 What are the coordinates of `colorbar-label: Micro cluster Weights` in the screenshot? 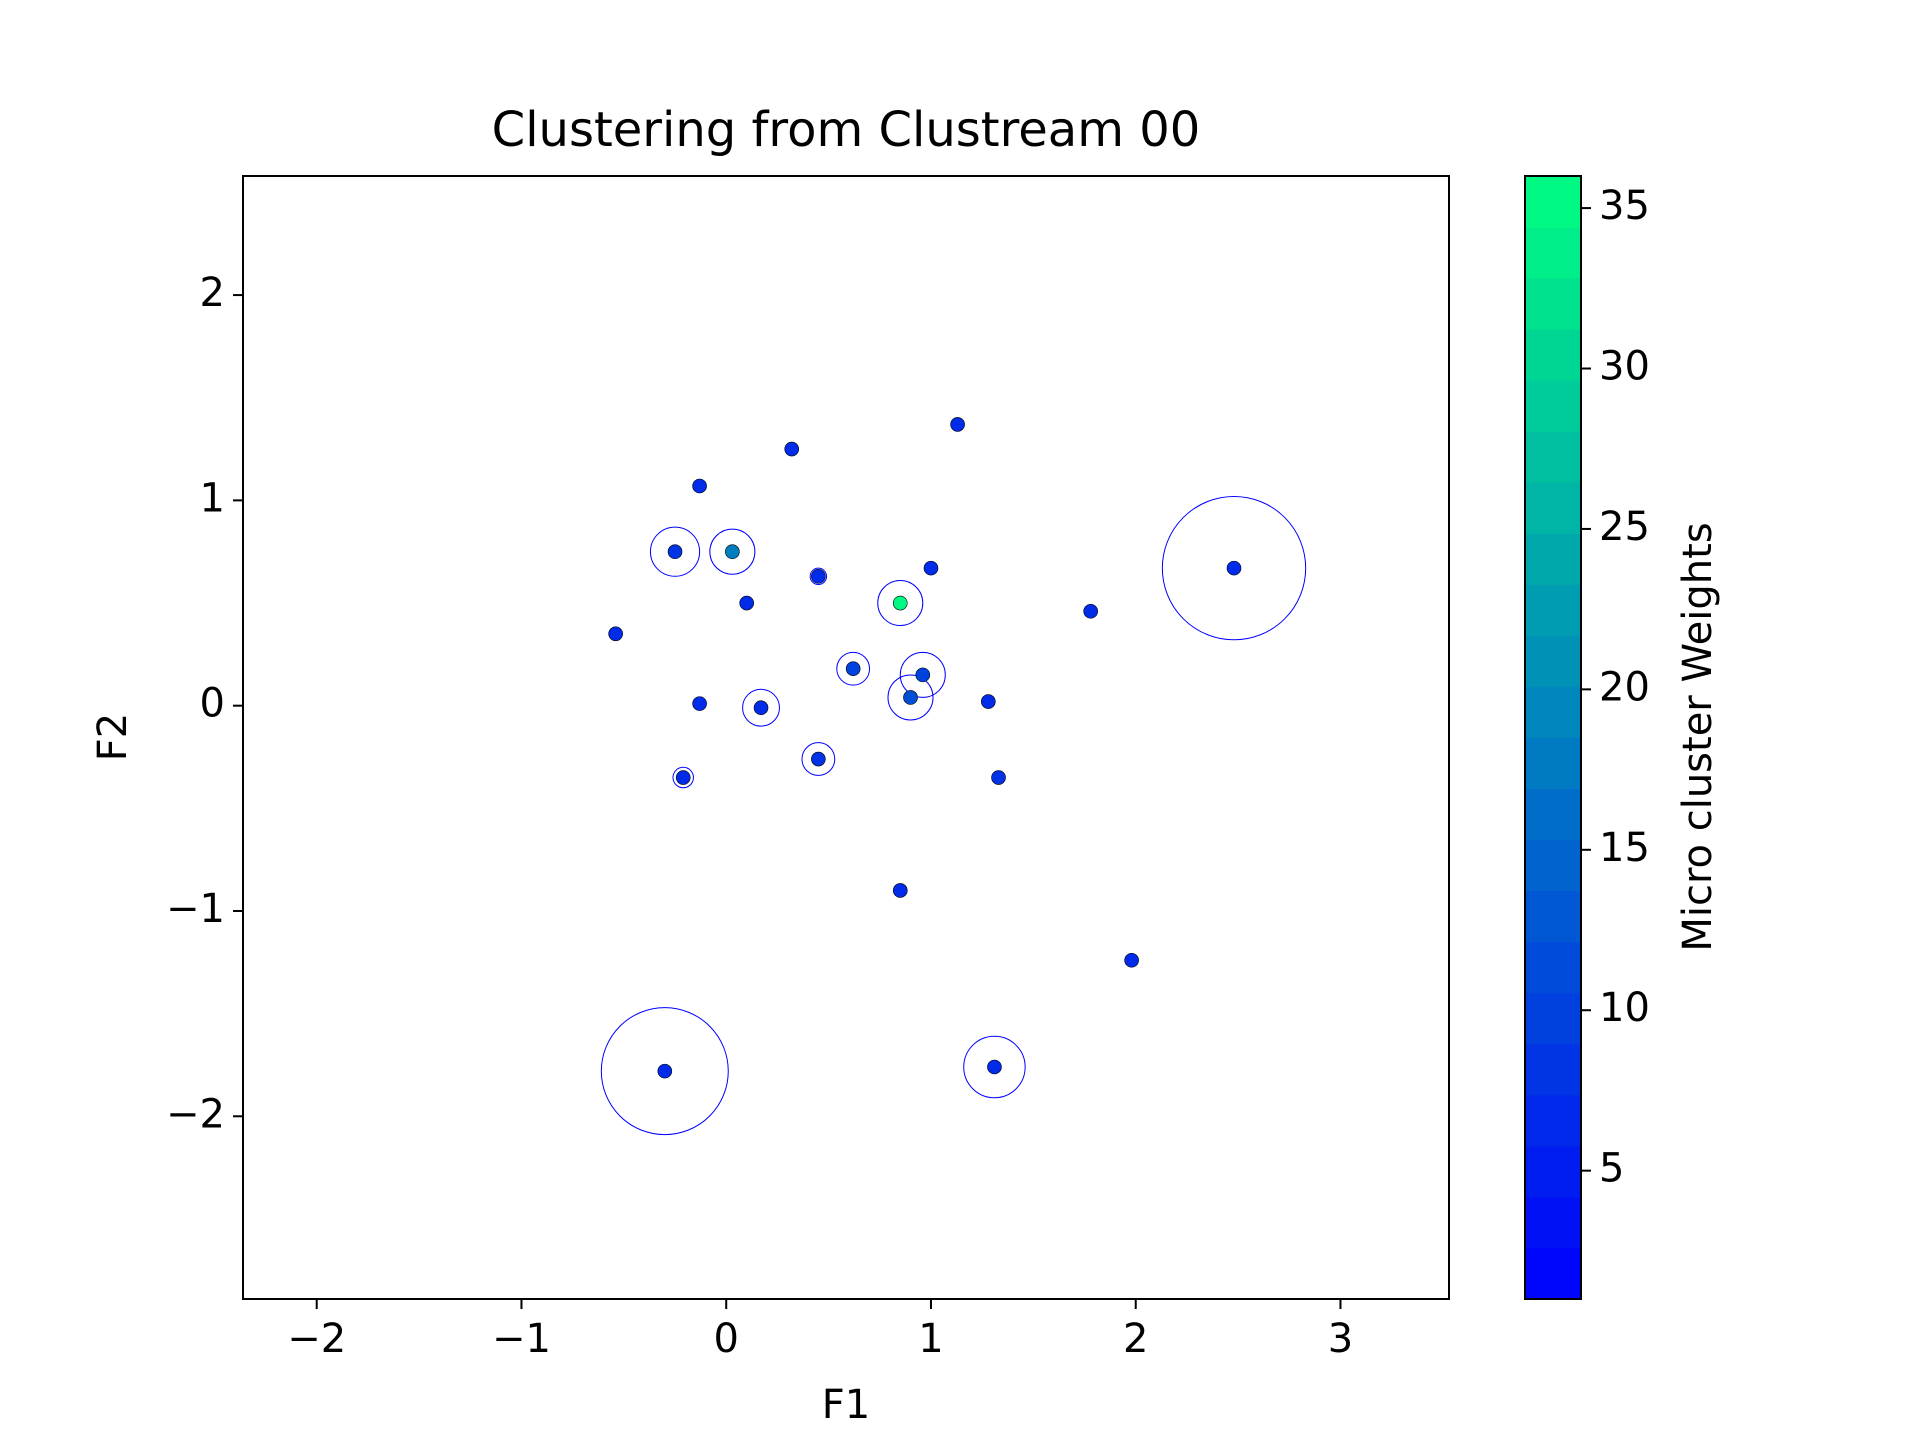 It's located at (1698, 736).